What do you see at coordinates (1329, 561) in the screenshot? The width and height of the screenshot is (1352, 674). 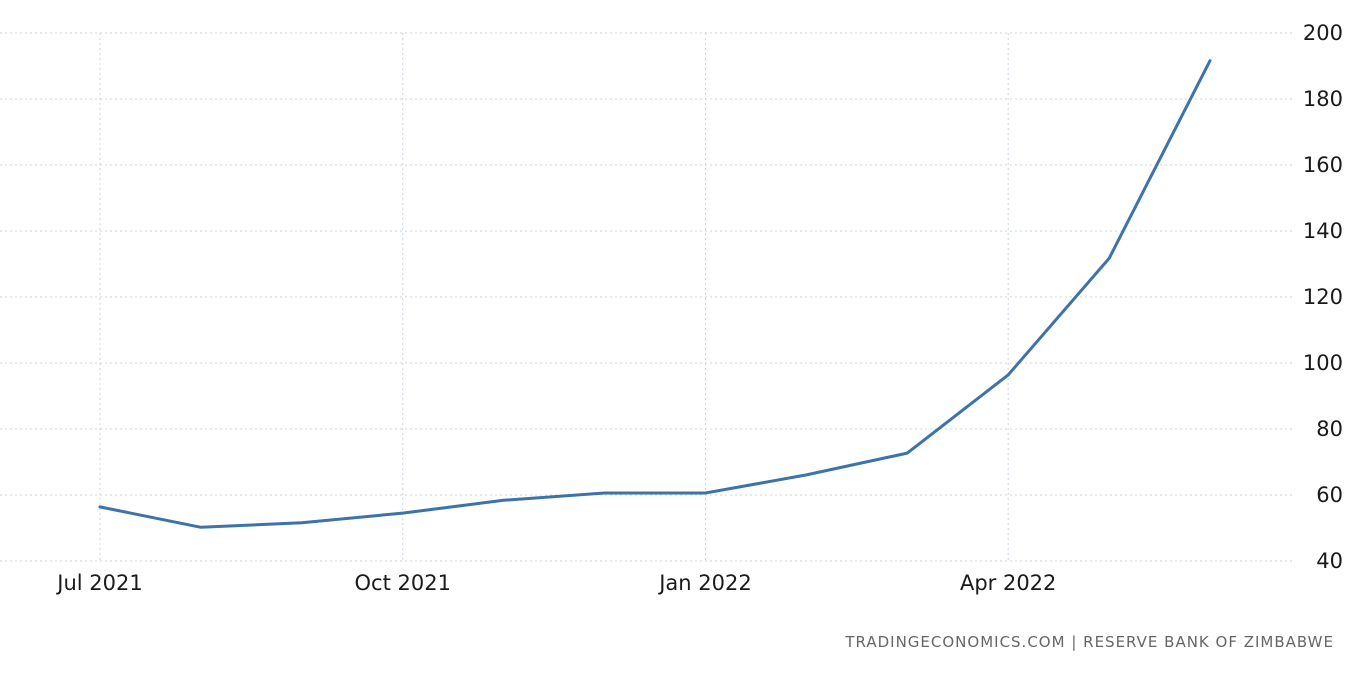 I see `y-tick-label: 40` at bounding box center [1329, 561].